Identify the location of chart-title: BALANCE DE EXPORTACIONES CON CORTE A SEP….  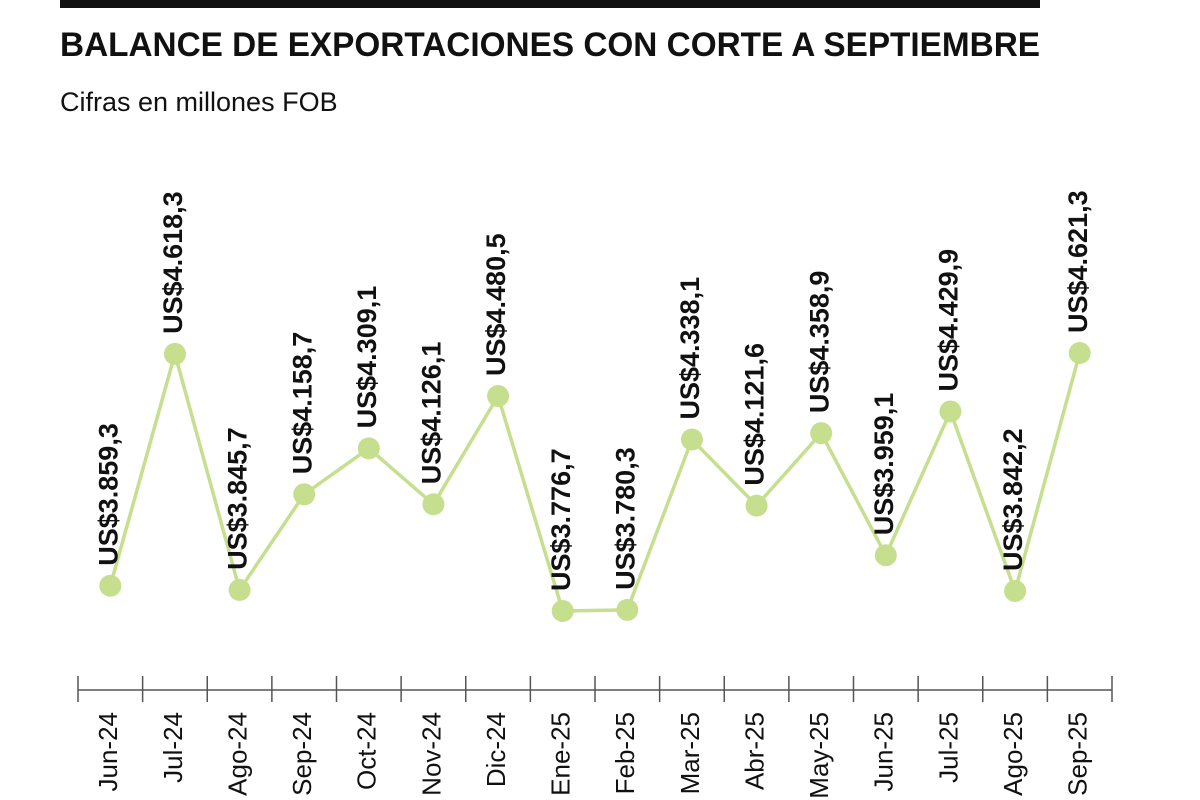
(550, 45).